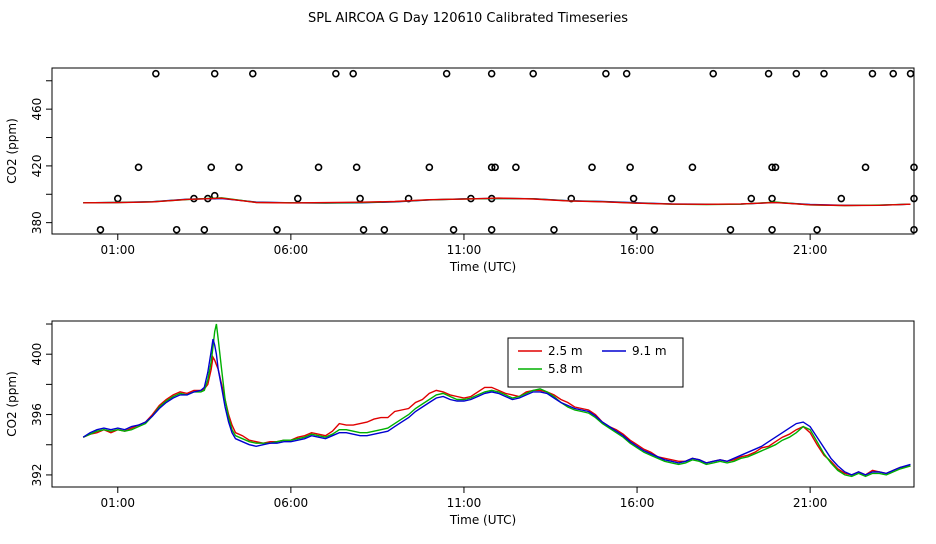  I want to click on y-tick-label: 396, so click(37, 414).